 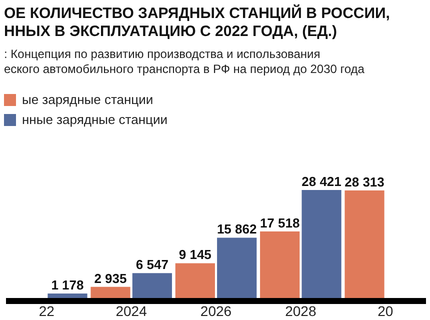 I want to click on data-label: 9 145, so click(x=195, y=254).